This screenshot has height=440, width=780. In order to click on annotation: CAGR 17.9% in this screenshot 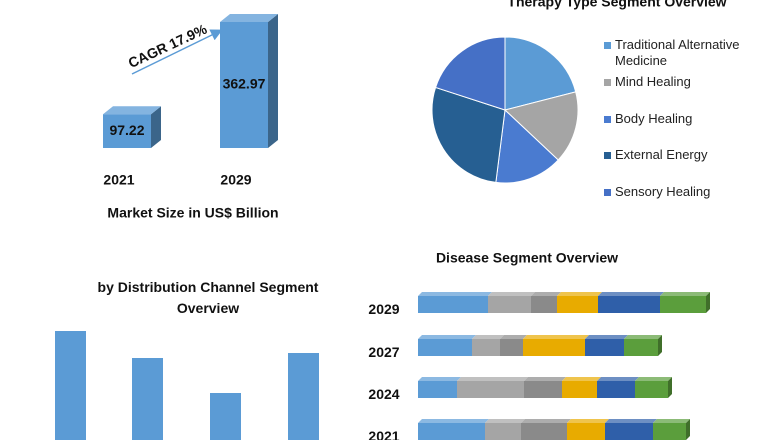, I will do `click(168, 45)`.